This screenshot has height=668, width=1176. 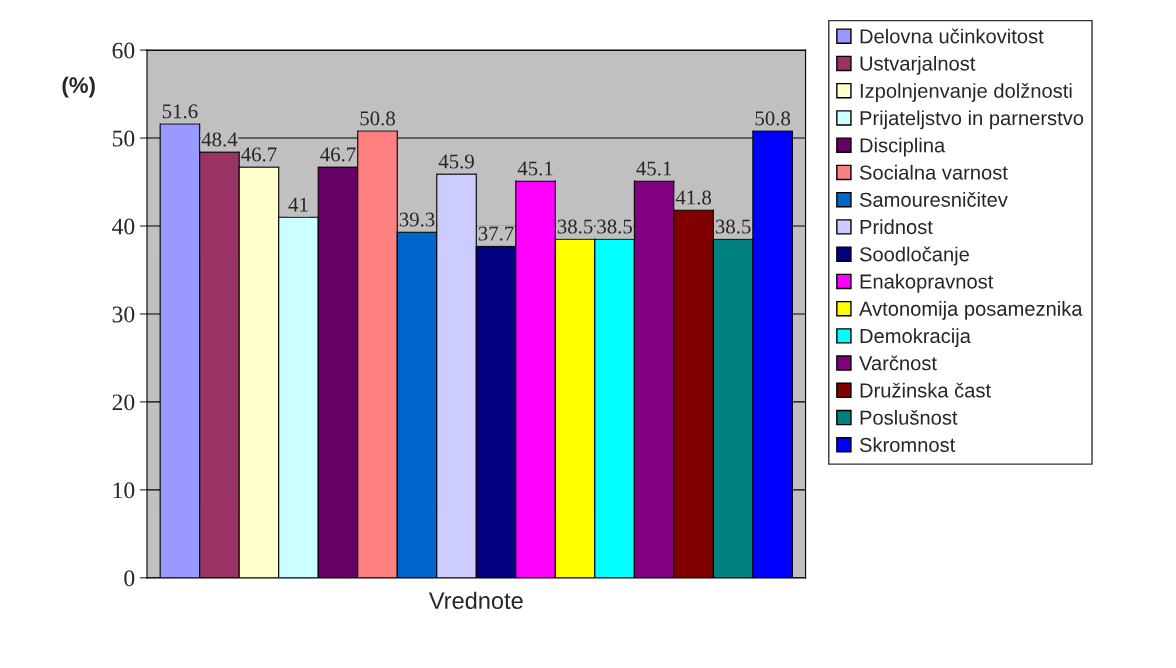 I want to click on y-tick-label: 60, so click(x=123, y=50).